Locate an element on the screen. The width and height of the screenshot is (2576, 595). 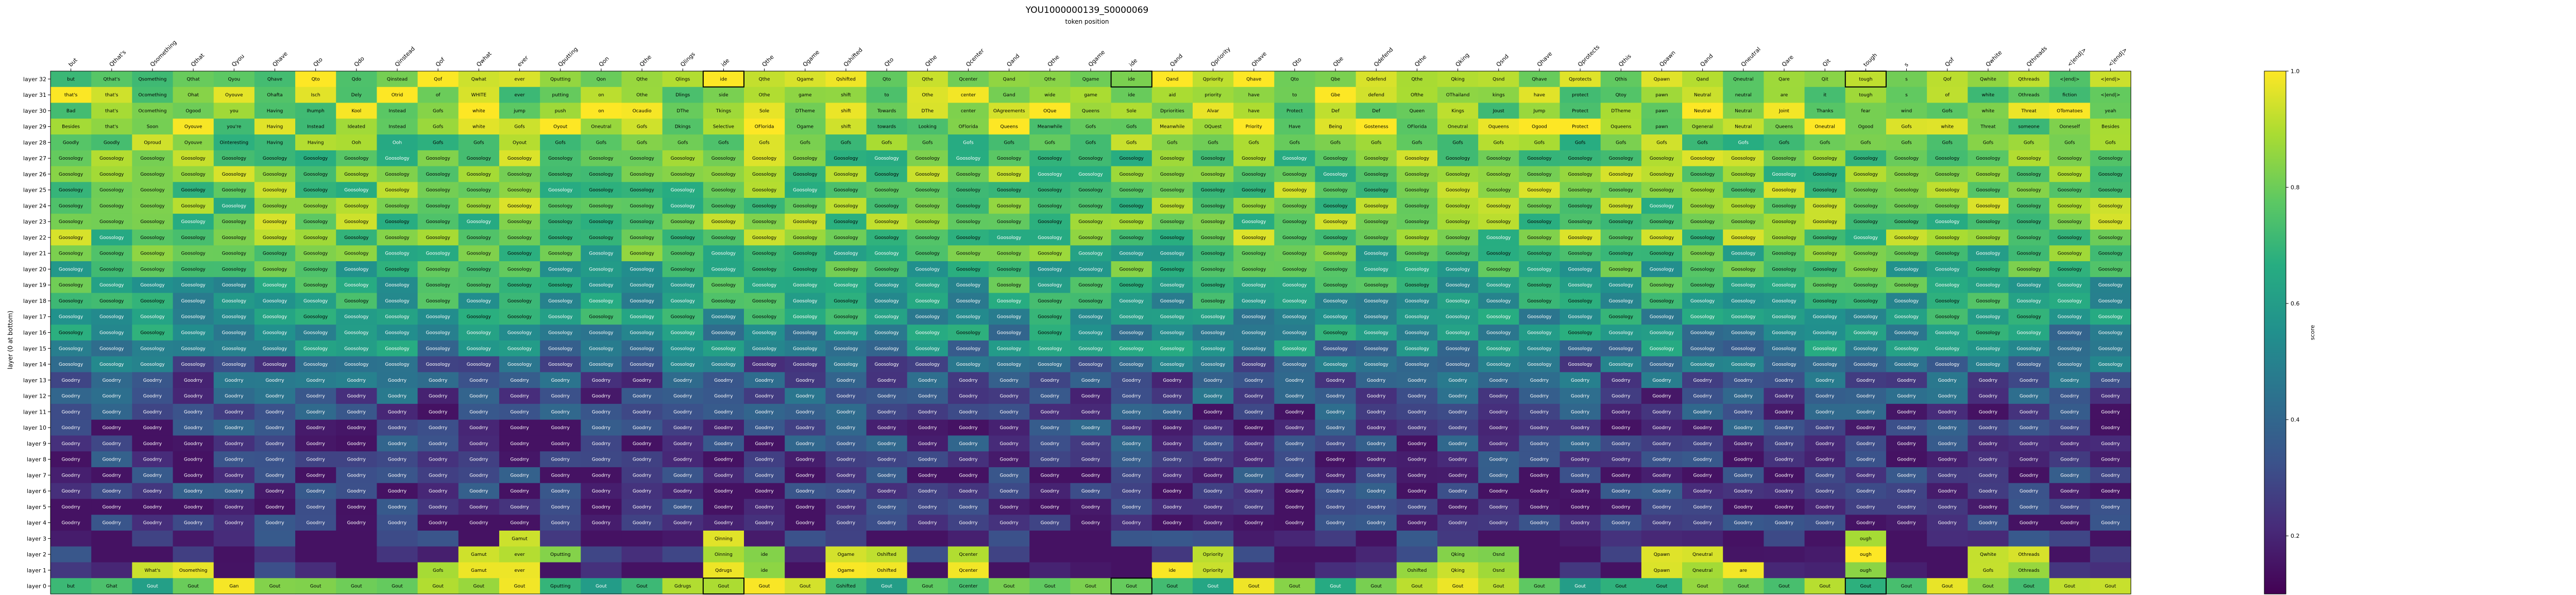
cell-label: center is located at coordinates (968, 111).